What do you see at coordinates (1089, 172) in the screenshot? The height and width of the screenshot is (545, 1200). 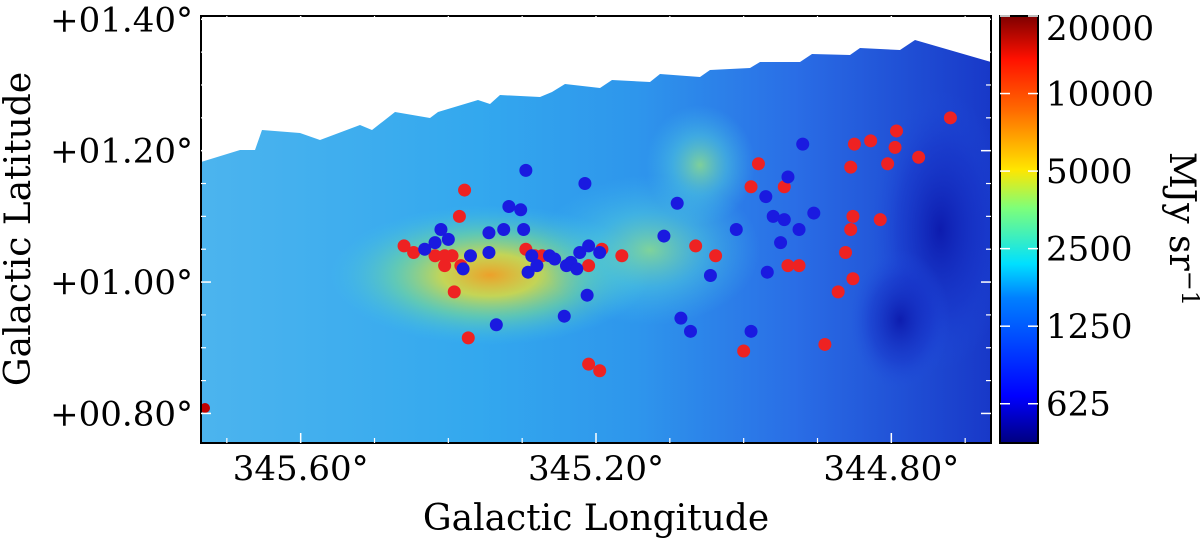 I see `colorbar-tick-label: 5000` at bounding box center [1089, 172].